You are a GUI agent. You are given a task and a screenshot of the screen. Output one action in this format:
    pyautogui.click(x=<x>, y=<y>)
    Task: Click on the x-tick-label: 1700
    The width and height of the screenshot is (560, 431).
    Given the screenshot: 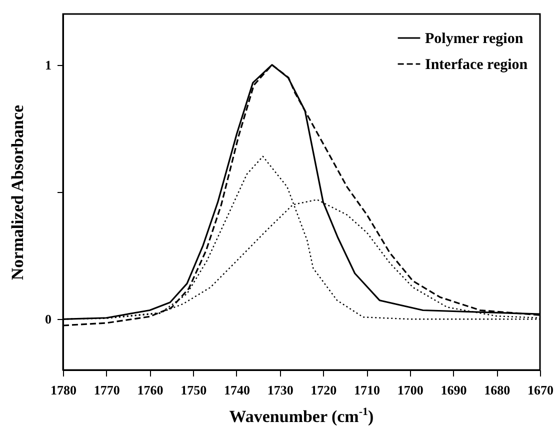 What is the action you would take?
    pyautogui.click(x=410, y=390)
    